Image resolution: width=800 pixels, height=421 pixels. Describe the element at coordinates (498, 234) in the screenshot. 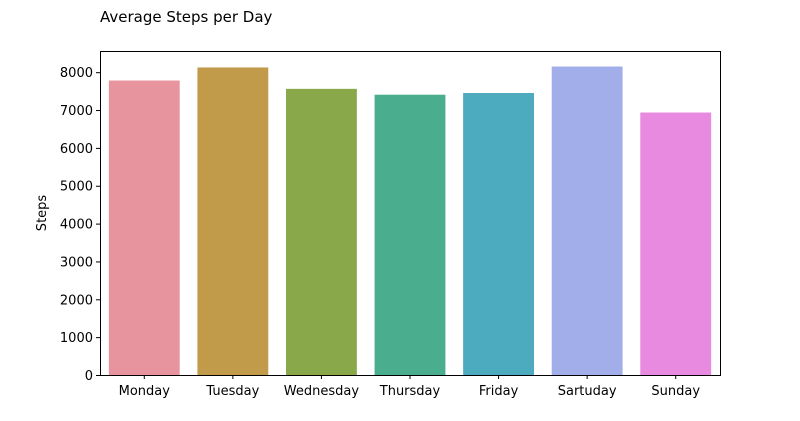

I see `bar-friday` at that location.